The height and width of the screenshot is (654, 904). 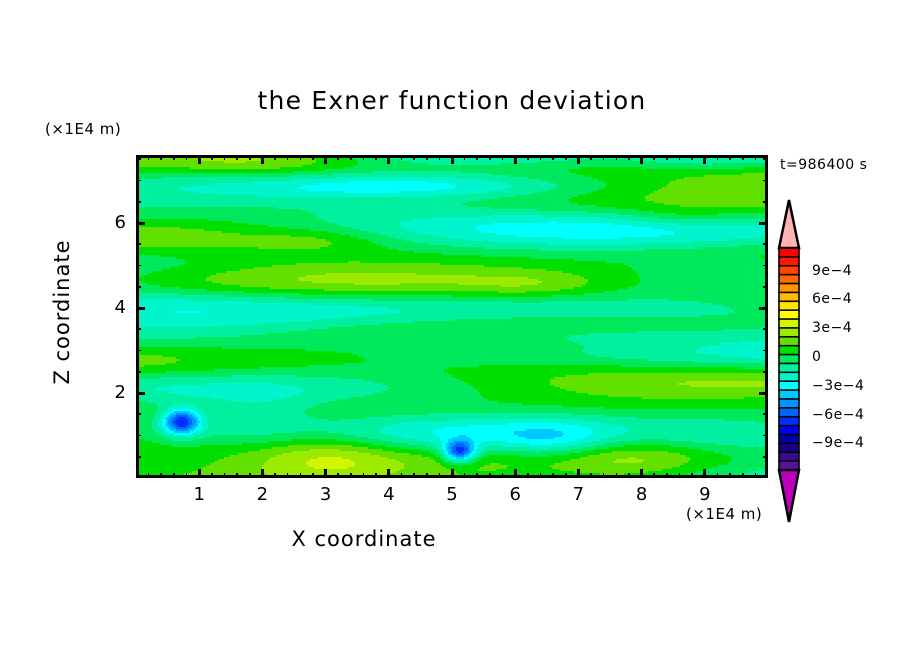 What do you see at coordinates (838, 385) in the screenshot?
I see `colorbar-tick-label: −3e−4` at bounding box center [838, 385].